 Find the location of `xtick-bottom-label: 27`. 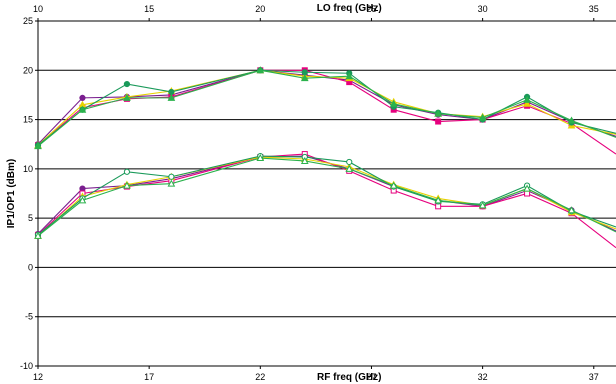

xtick-bottom-label: 27 is located at coordinates (371, 377).